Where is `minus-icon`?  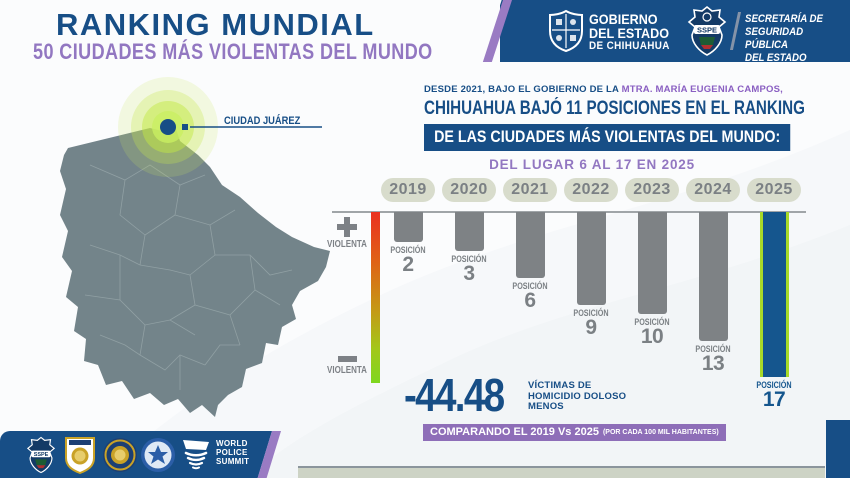
minus-icon is located at coordinates (347, 359).